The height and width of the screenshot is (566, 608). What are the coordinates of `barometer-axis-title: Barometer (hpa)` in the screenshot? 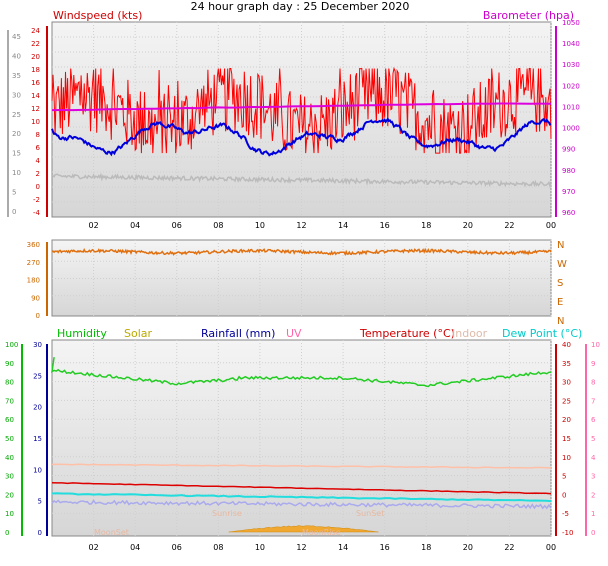 It's located at (528, 15).